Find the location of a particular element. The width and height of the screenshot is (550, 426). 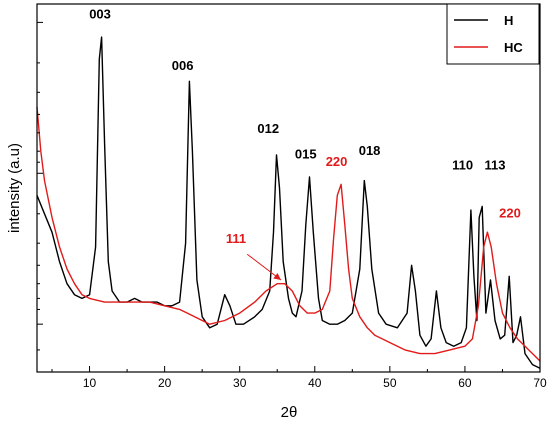

annotation-arrow-head is located at coordinates (277, 276).